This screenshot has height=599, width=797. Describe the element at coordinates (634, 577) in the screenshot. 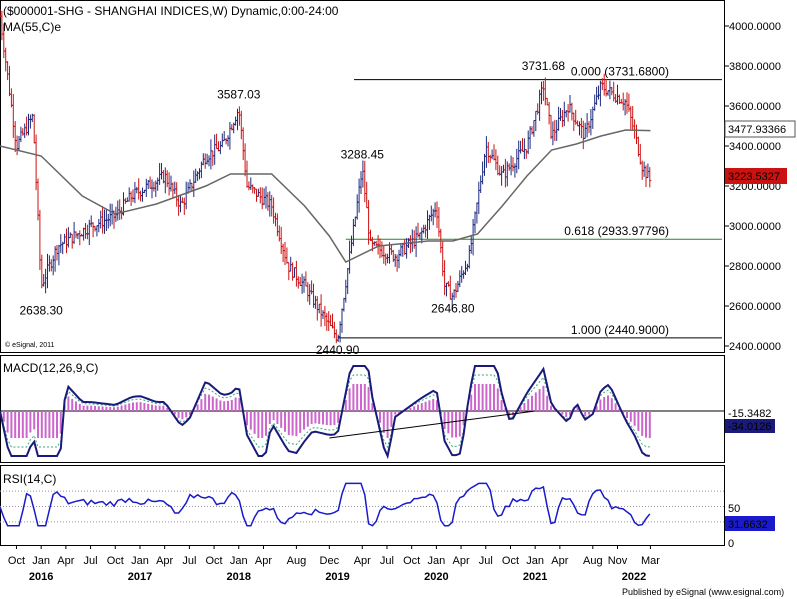

I see `x-year-label: 2022` at that location.